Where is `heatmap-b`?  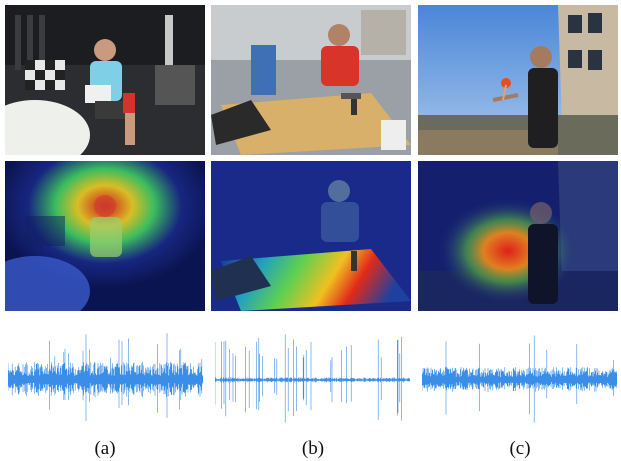
heatmap-b is located at coordinates (311, 236).